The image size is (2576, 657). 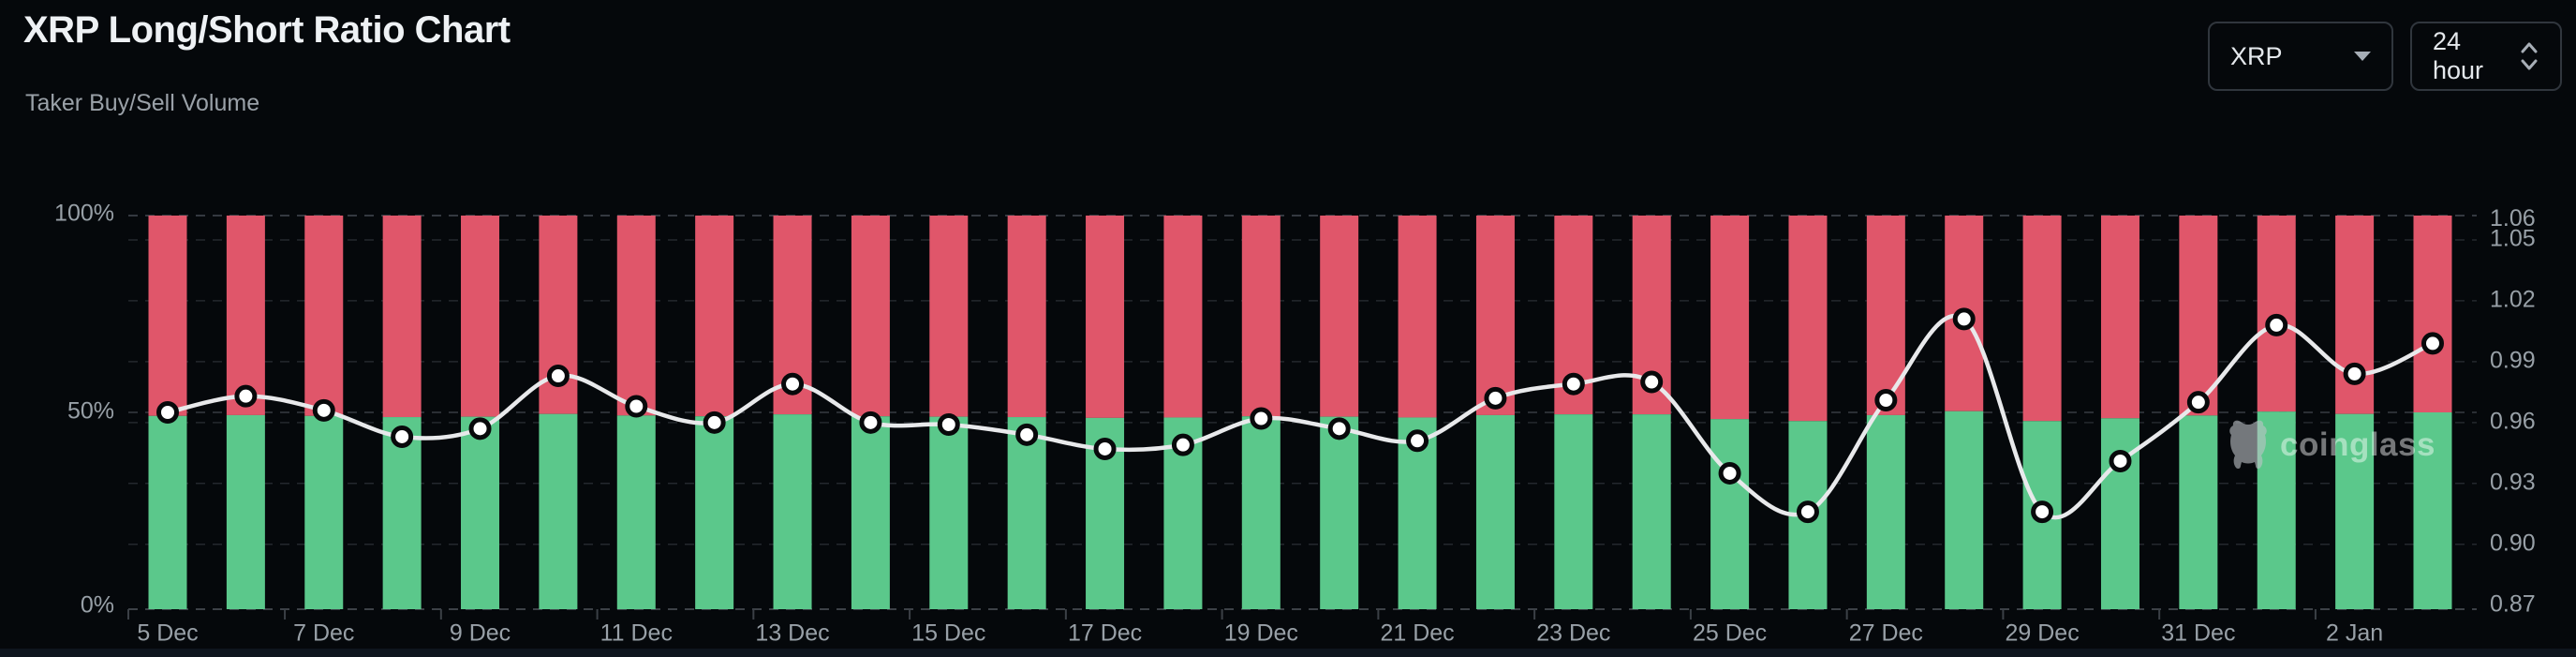 What do you see at coordinates (2486, 56) in the screenshot?
I see `interval-select: 24 hour` at bounding box center [2486, 56].